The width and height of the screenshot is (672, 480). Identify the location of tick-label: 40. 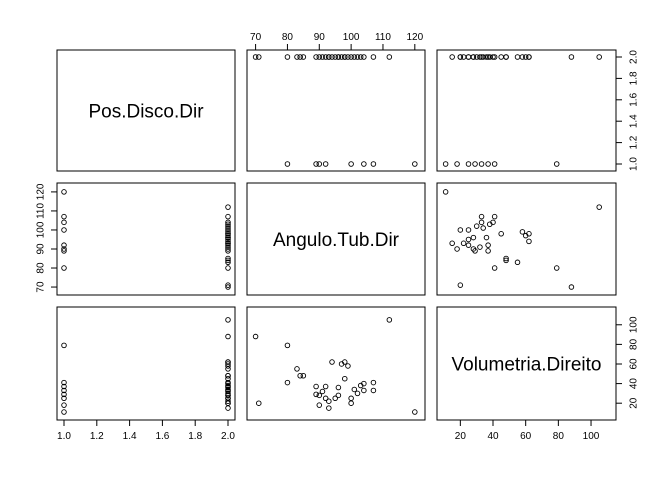
(634, 384).